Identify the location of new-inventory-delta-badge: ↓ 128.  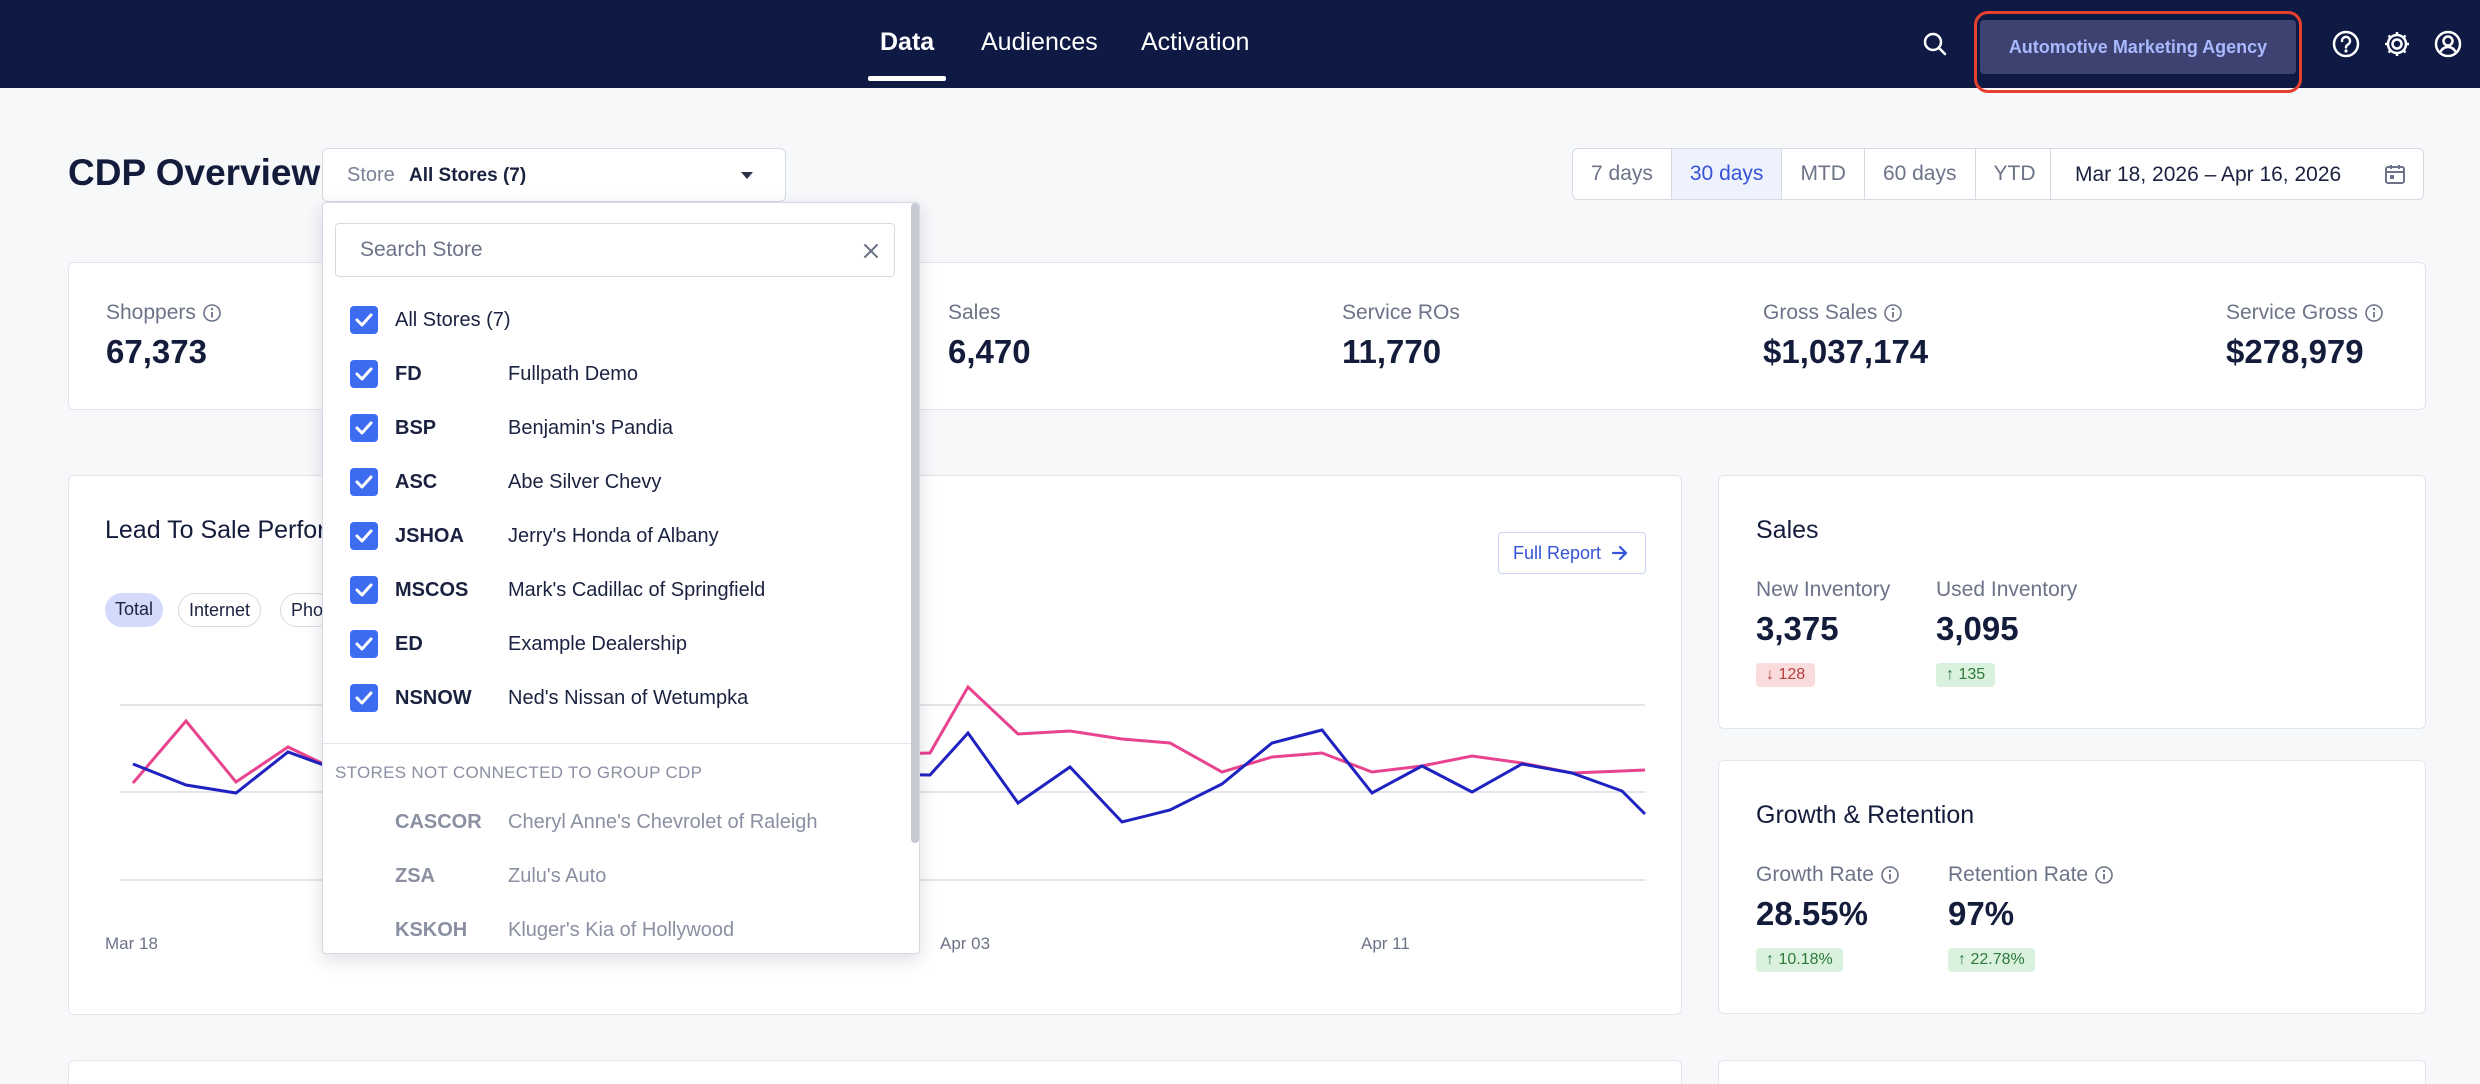
(1786, 675).